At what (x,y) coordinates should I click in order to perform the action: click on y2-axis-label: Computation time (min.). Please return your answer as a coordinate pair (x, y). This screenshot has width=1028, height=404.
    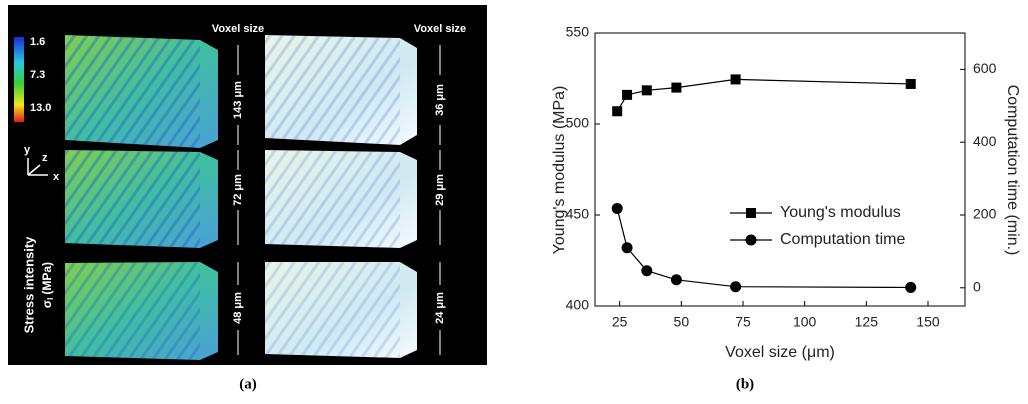
    Looking at the image, I should click on (1012, 170).